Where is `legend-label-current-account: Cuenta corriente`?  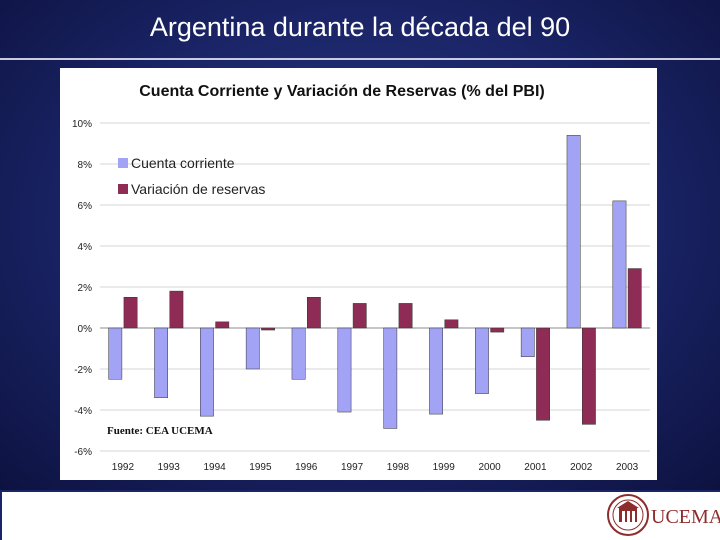 legend-label-current-account: Cuenta corriente is located at coordinates (183, 163).